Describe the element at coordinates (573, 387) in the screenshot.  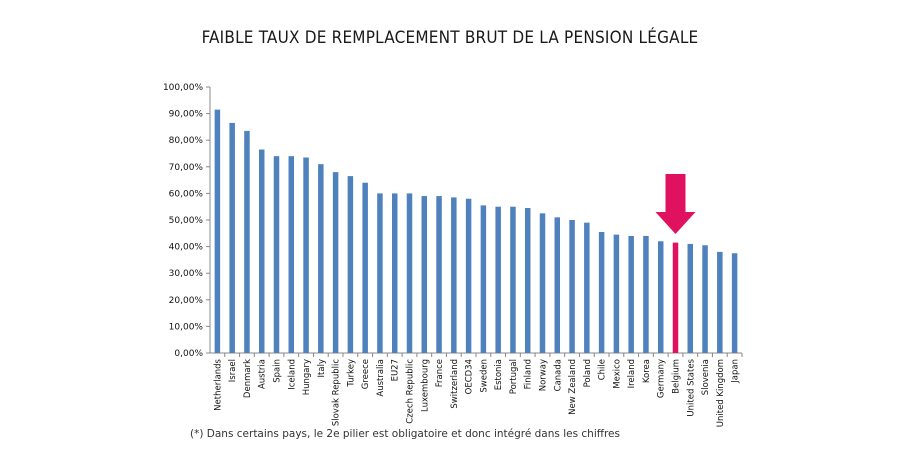
I see `x-tick-label: New Zealand` at that location.